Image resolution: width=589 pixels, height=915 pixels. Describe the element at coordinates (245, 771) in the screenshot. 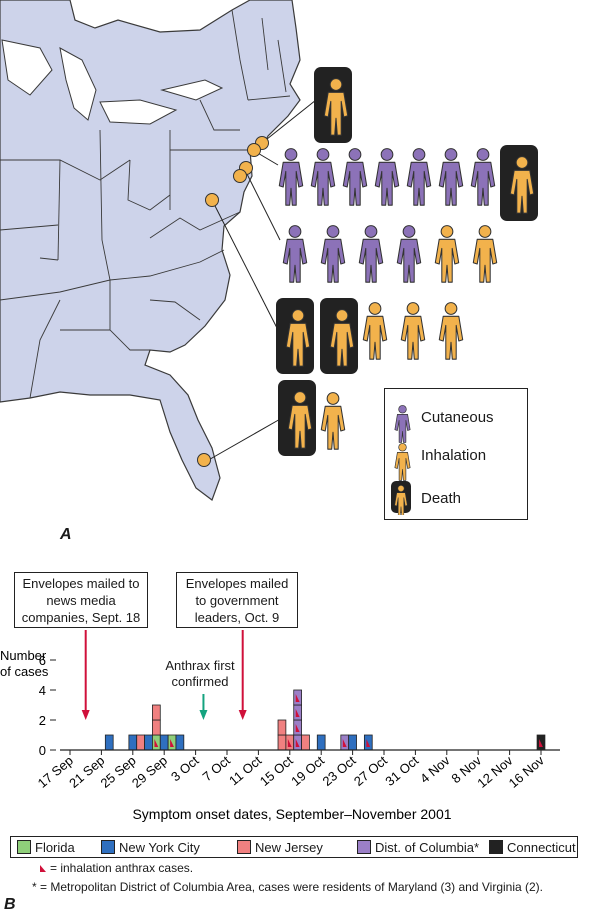

I see `x-tick-label: 11 Oct` at that location.